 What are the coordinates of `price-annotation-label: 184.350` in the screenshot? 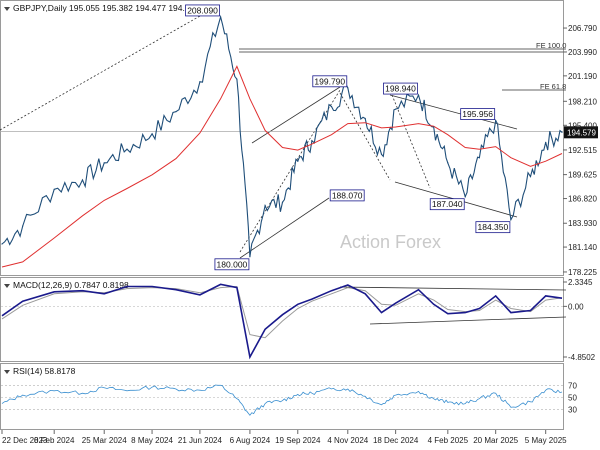 It's located at (493, 227).